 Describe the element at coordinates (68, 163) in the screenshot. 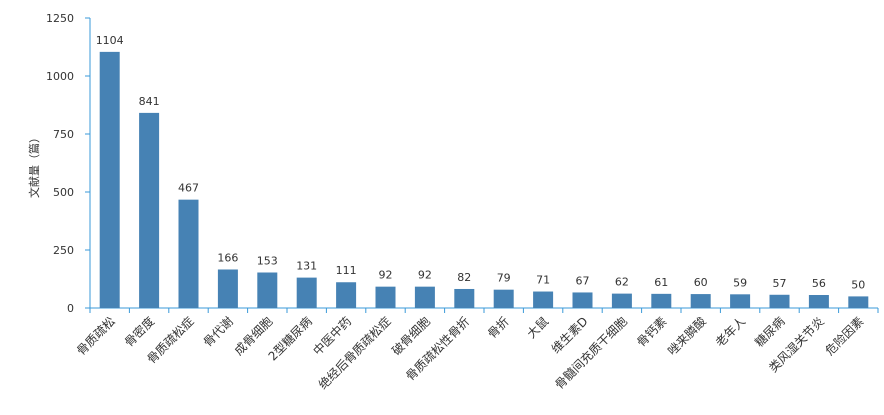

I see `y-axis: 0 250 500 750 1000 1250` at that location.